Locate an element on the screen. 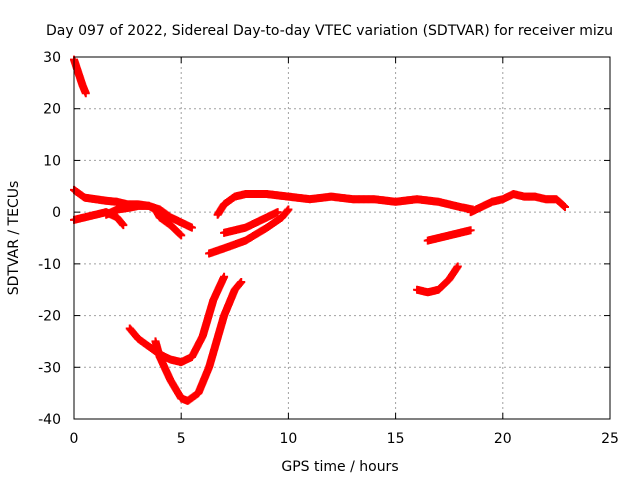 The image size is (640, 485). x-tick-label: 15 is located at coordinates (396, 439).